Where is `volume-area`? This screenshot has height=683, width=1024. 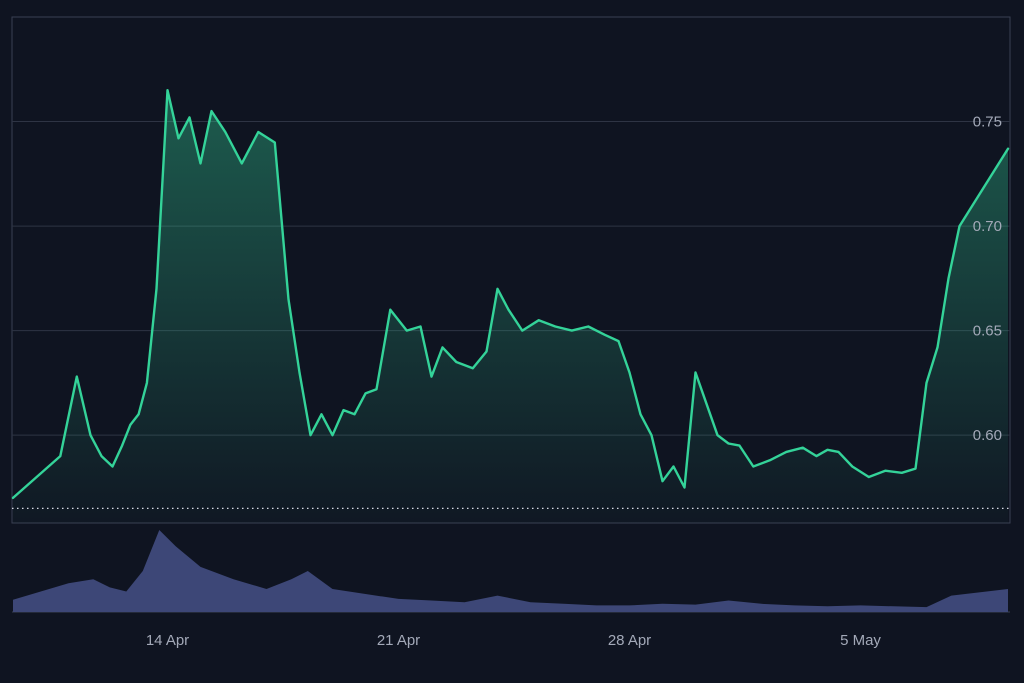
volume-area is located at coordinates (510, 571).